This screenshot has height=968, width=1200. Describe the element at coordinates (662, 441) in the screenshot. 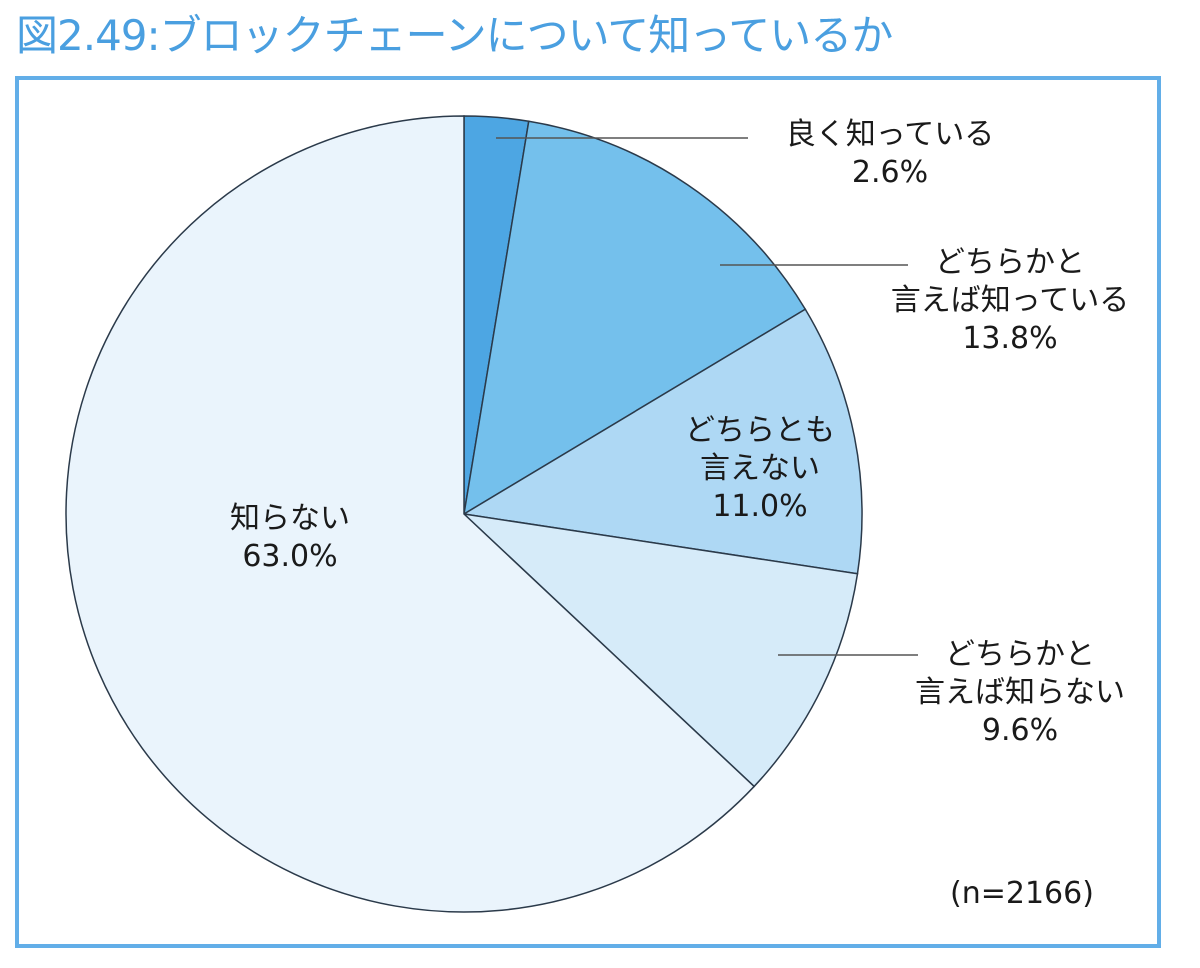

I see `slice-neither` at that location.